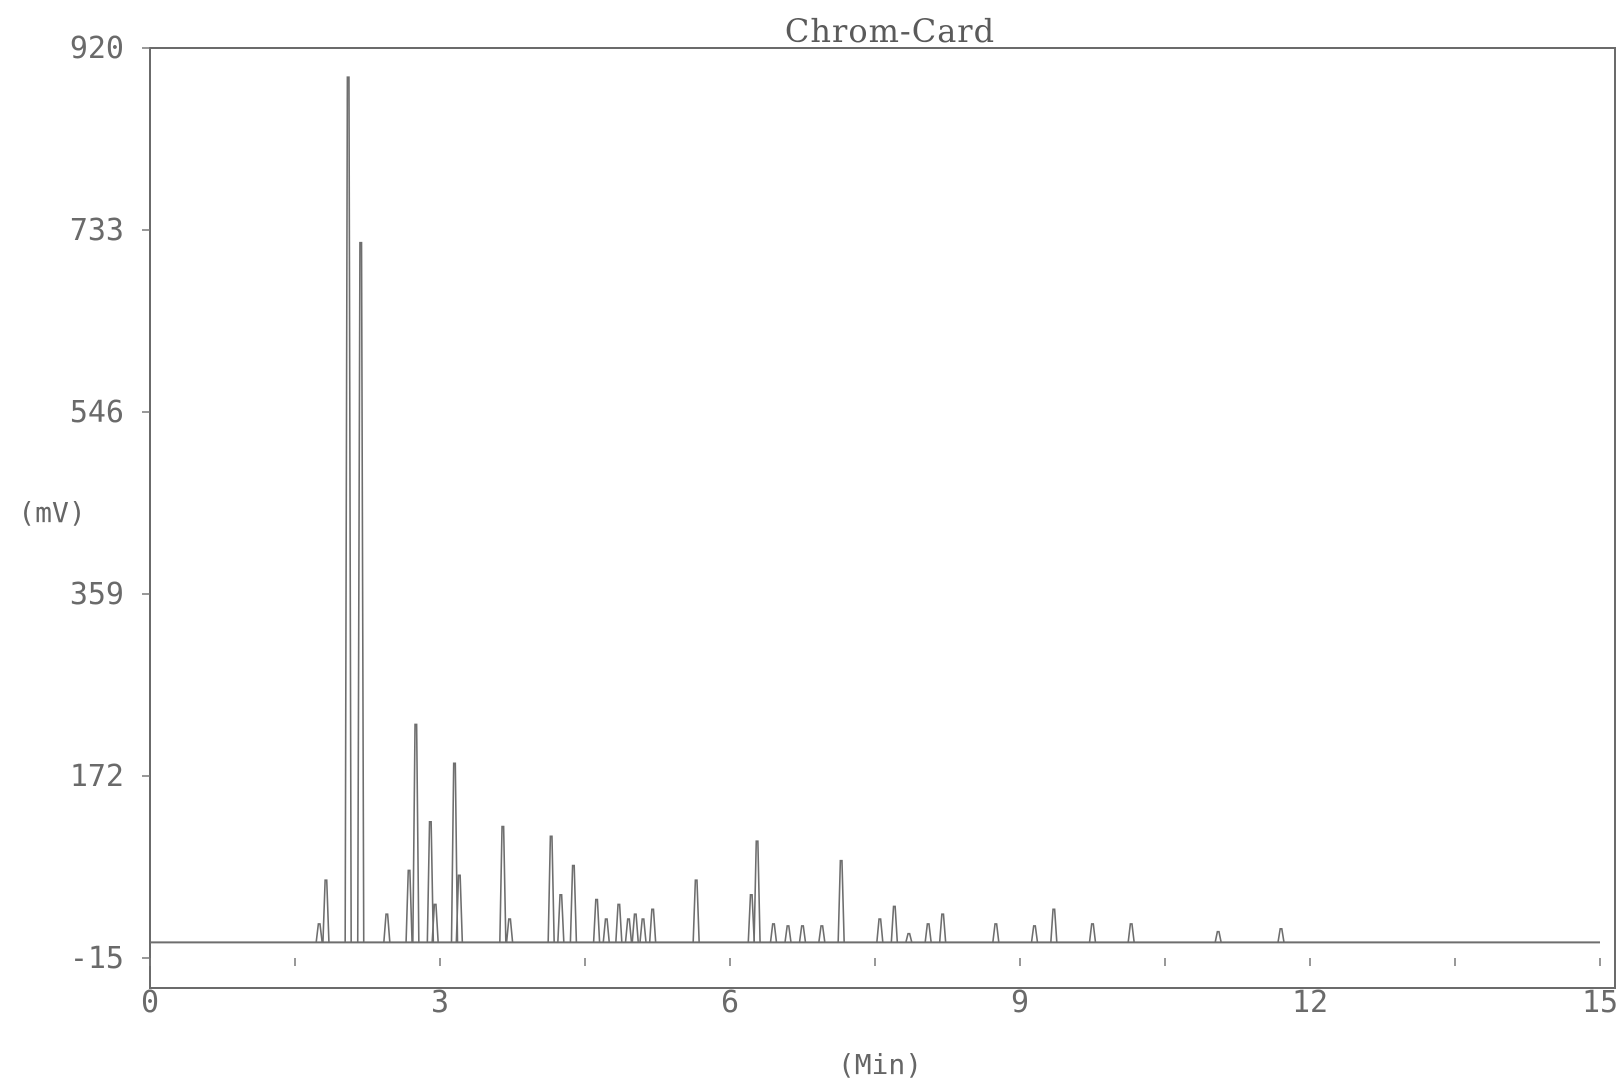 The width and height of the screenshot is (1618, 1086). Describe the element at coordinates (879, 989) in the screenshot. I see `x-tick-labels: 0 3 6 9 12 15` at that location.